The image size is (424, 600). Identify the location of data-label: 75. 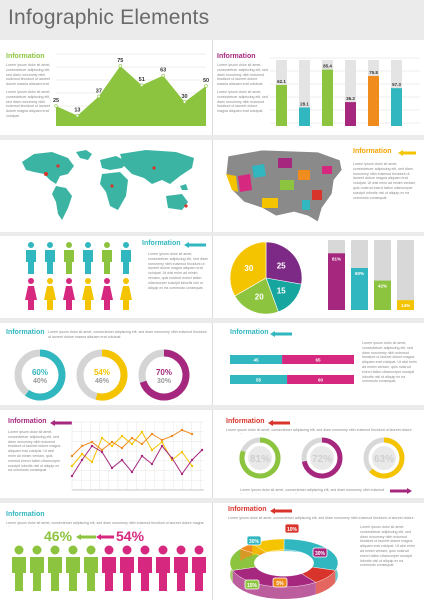
(120, 61).